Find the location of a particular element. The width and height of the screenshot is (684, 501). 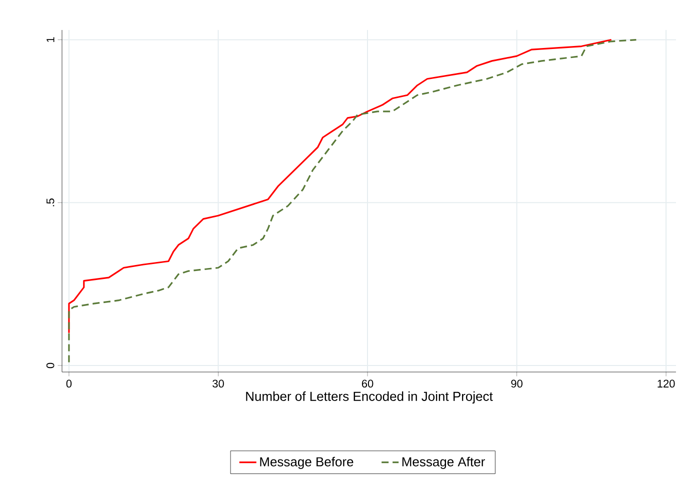

x-tick-label: 60 is located at coordinates (368, 384).